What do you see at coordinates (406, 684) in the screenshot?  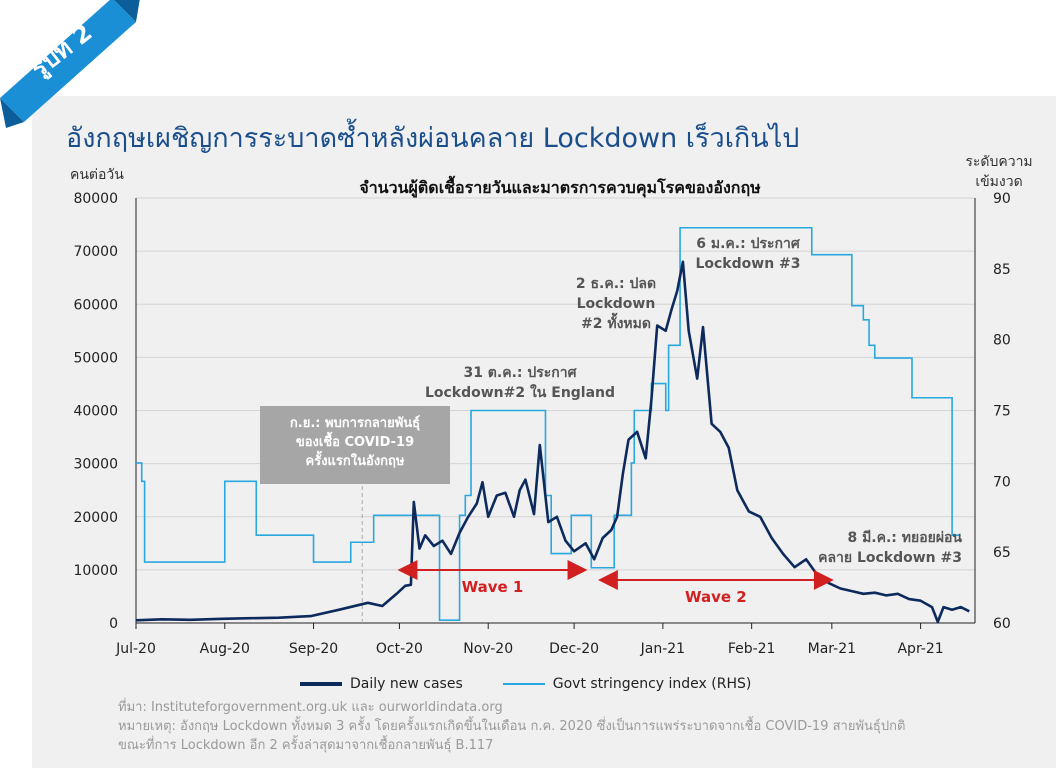 I see `legend-label-cases: Daily new cases` at bounding box center [406, 684].